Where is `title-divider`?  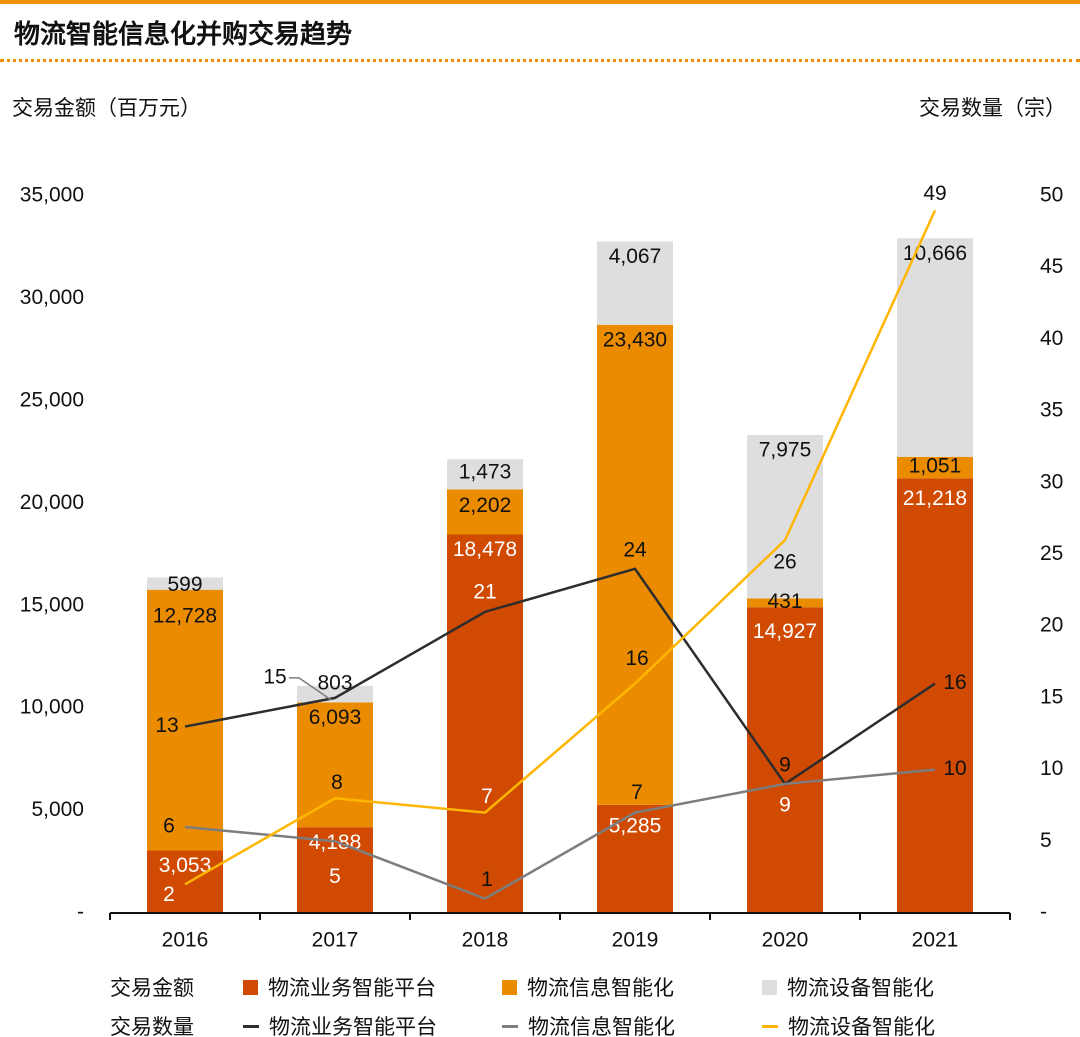 title-divider is located at coordinates (540, 60).